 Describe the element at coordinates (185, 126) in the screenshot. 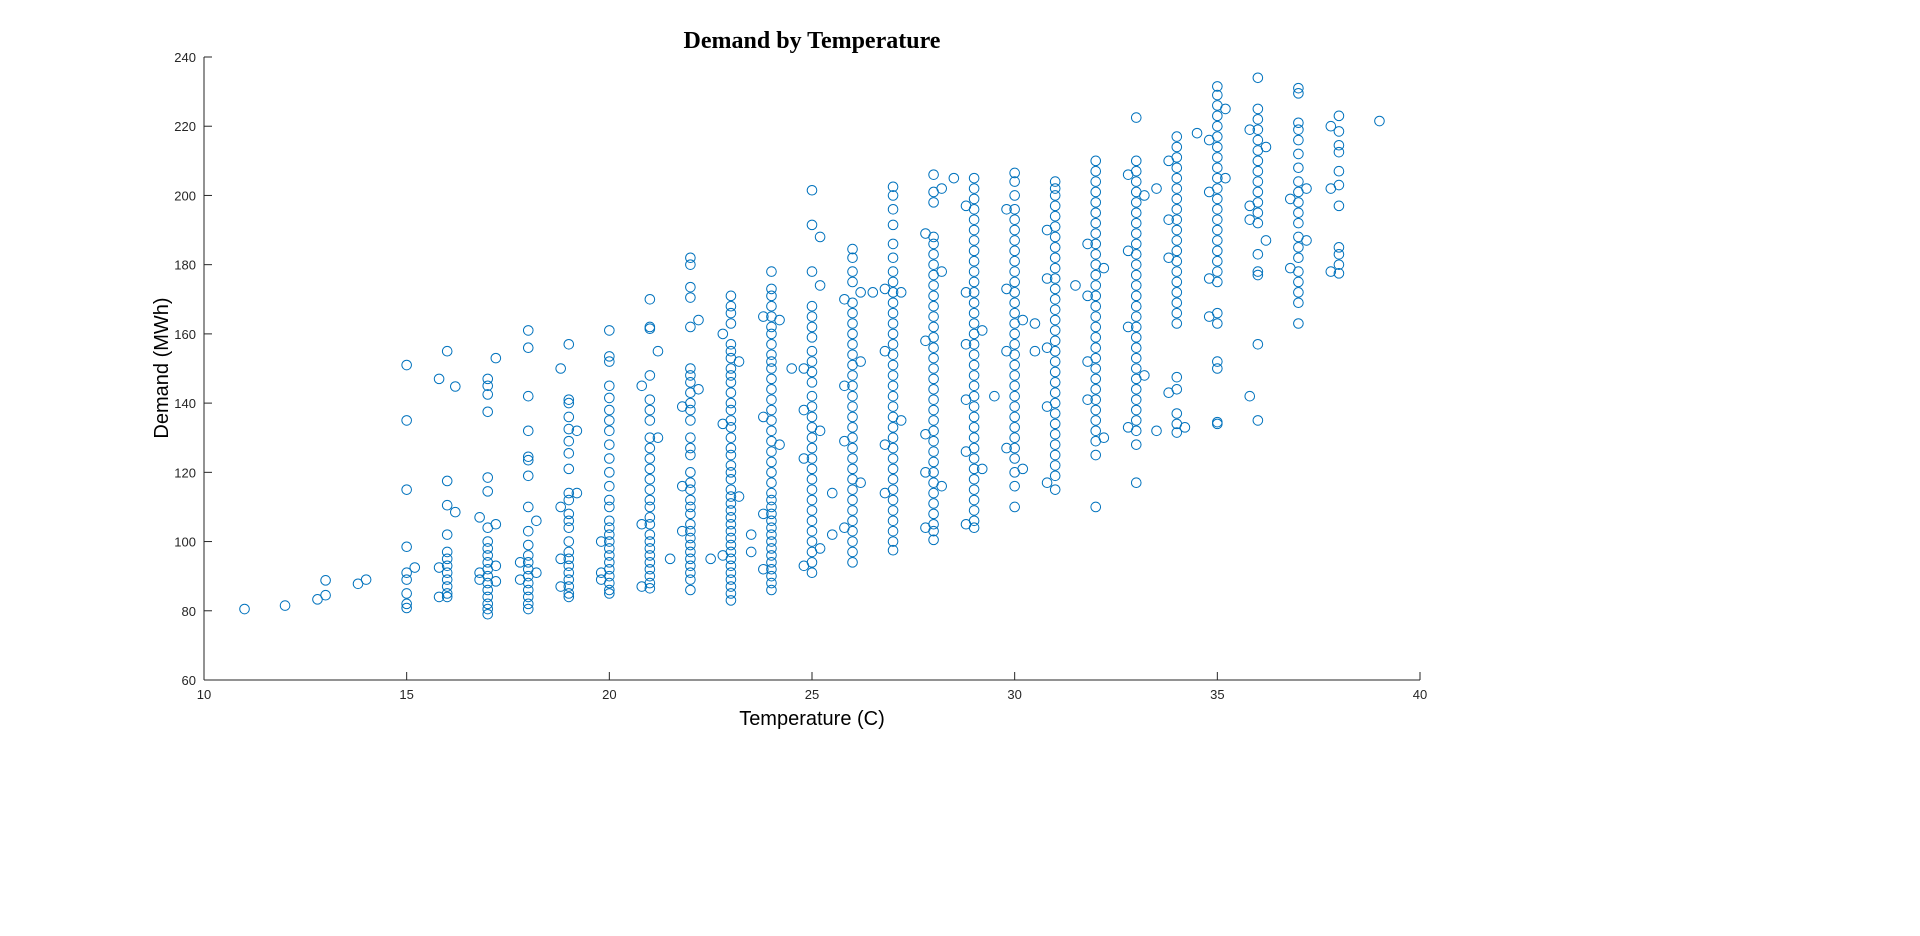

I see `y-tick-label: 220` at that location.